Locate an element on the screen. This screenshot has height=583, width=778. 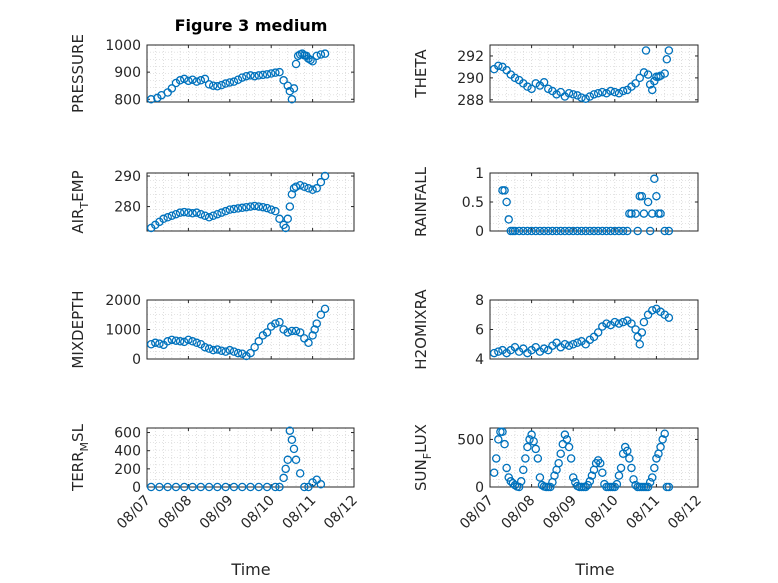
y-tick-label: 4 is located at coordinates (479, 360).